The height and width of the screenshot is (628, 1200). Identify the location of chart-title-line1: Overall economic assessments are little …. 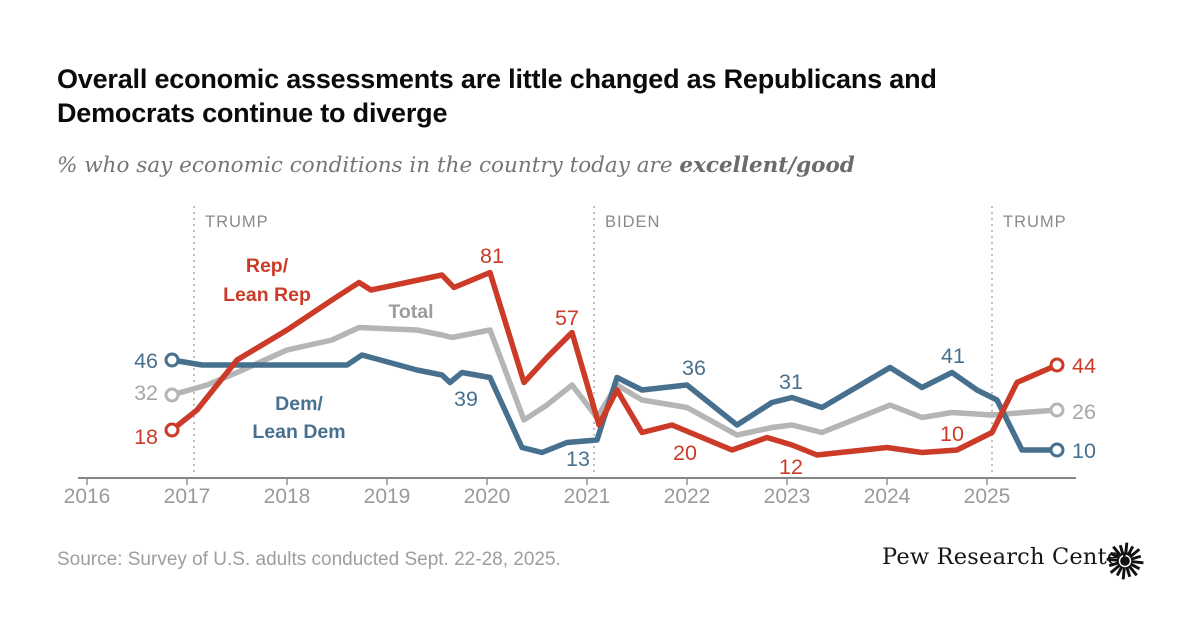
(497, 79).